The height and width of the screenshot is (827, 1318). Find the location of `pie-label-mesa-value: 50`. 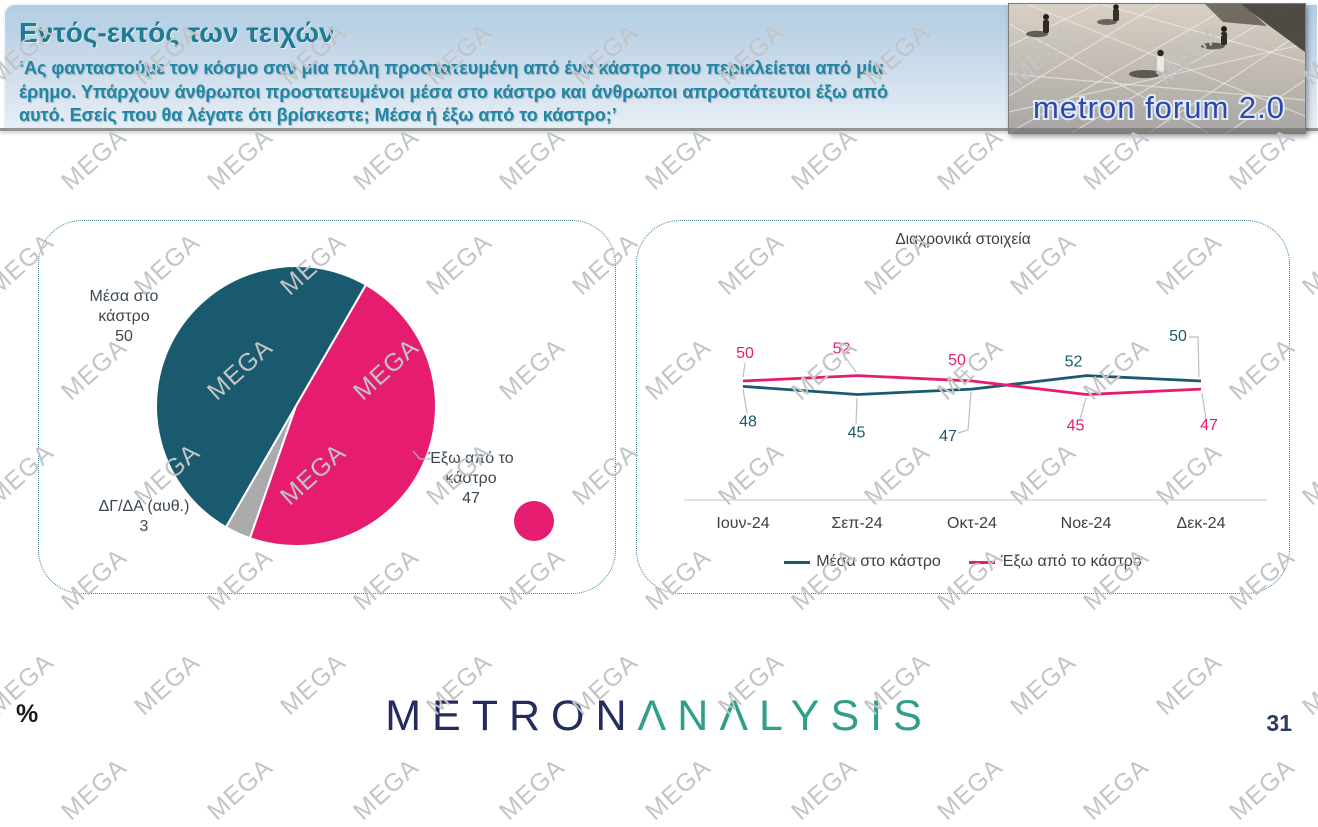

pie-label-mesa-value: 50 is located at coordinates (124, 336).